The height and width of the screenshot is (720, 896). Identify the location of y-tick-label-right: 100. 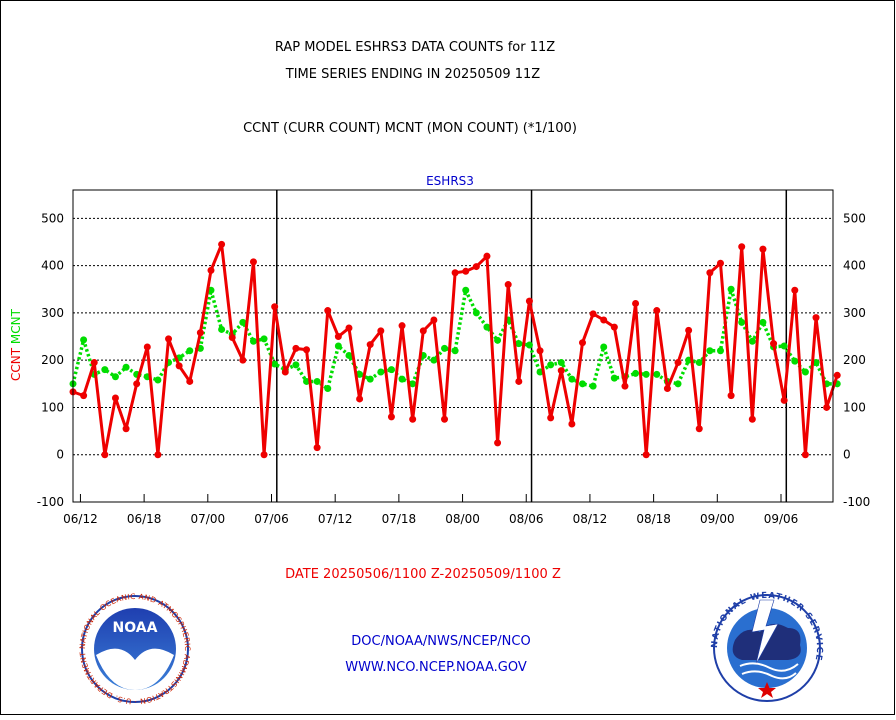
(854, 407).